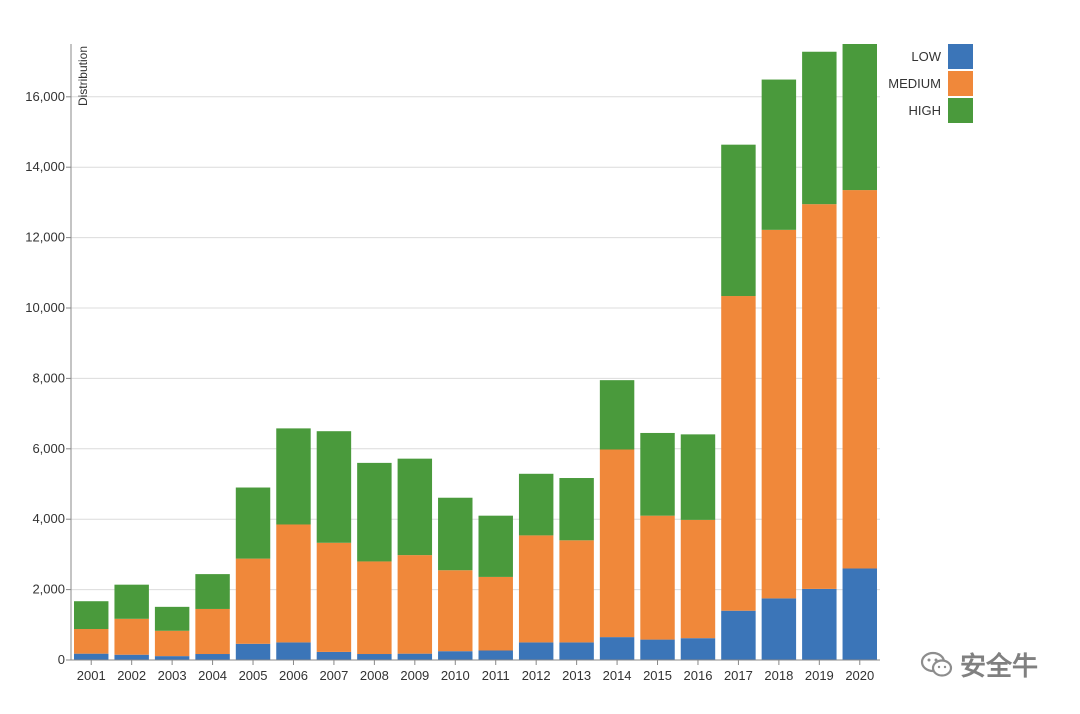 The image size is (1080, 714). Describe the element at coordinates (212, 591) in the screenshot. I see `bar-high-2004` at that location.